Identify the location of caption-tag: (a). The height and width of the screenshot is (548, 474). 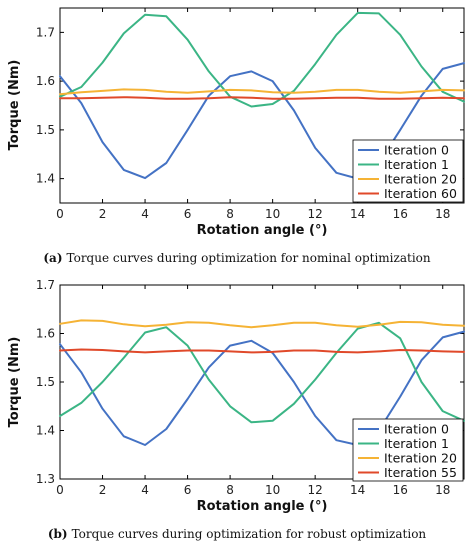
(52, 258).